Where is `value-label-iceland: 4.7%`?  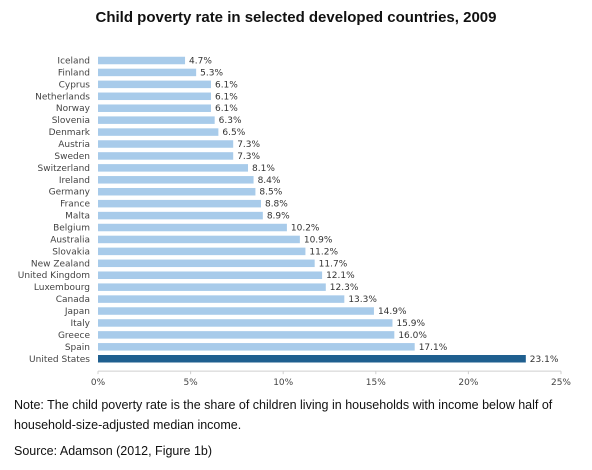 value-label-iceland: 4.7% is located at coordinates (200, 62).